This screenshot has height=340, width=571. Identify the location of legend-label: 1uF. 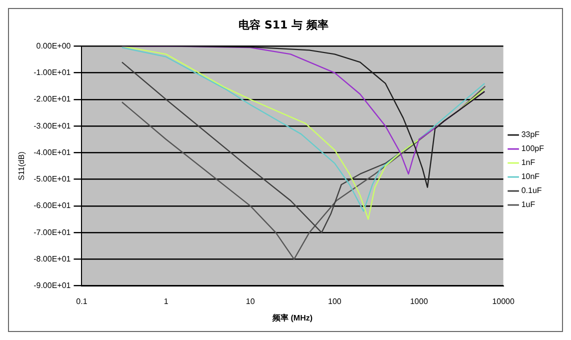
(528, 205).